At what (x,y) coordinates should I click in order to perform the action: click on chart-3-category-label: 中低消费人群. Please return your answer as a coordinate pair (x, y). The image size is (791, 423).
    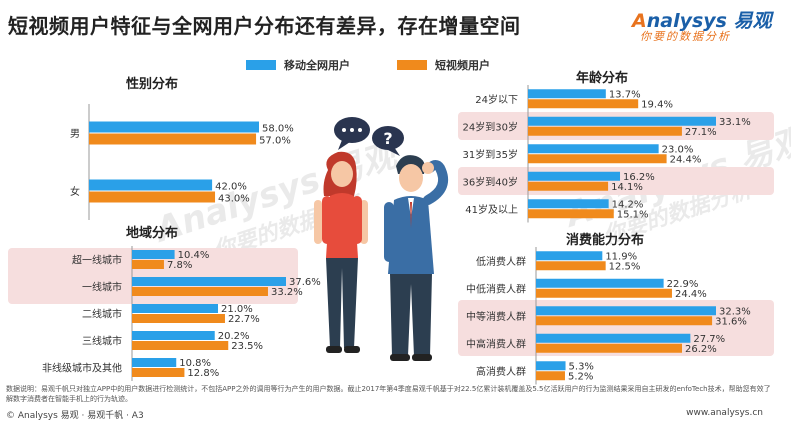
    Looking at the image, I should click on (496, 288).